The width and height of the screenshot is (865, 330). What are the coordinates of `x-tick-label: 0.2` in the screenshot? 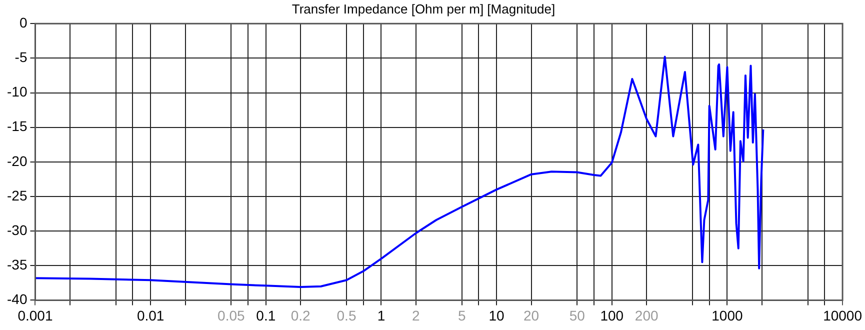 It's located at (300, 315).